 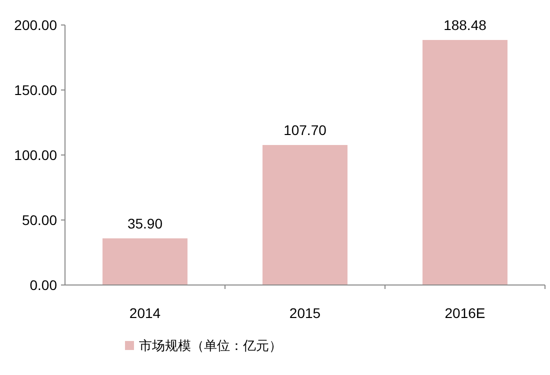 I want to click on legend: 市场规模（单位：亿元）, so click(x=210, y=345).